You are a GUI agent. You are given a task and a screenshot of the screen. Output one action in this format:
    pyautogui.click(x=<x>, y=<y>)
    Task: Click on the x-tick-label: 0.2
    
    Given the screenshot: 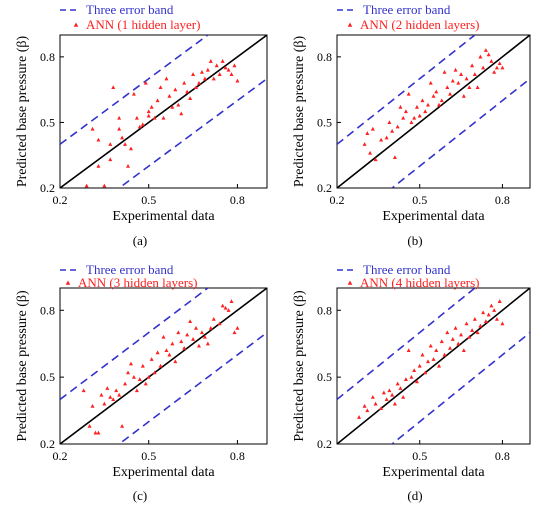 What is the action you would take?
    pyautogui.click(x=60, y=456)
    